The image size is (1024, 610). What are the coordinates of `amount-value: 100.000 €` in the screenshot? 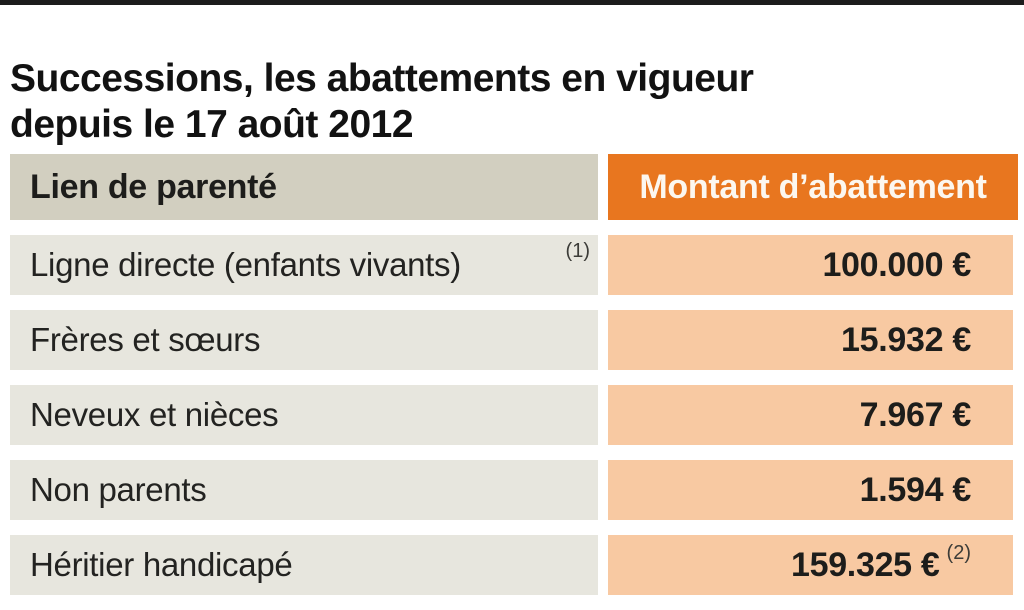 It's located at (896, 264).